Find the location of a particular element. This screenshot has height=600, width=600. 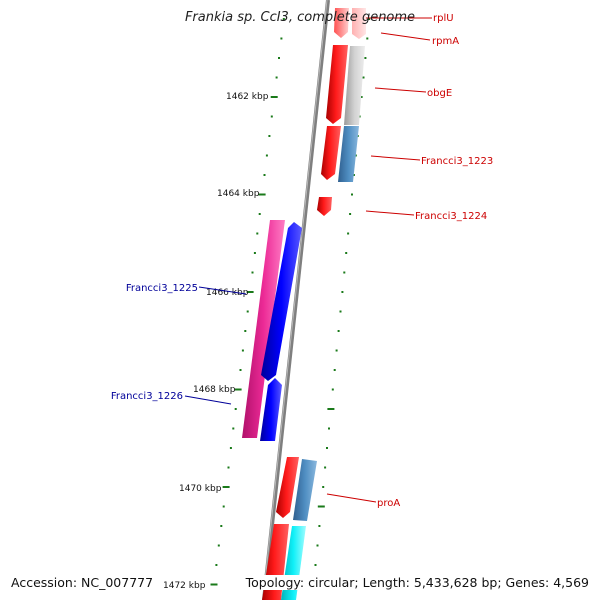

gene-francci3-1225-magenta is located at coordinates (263, 329).